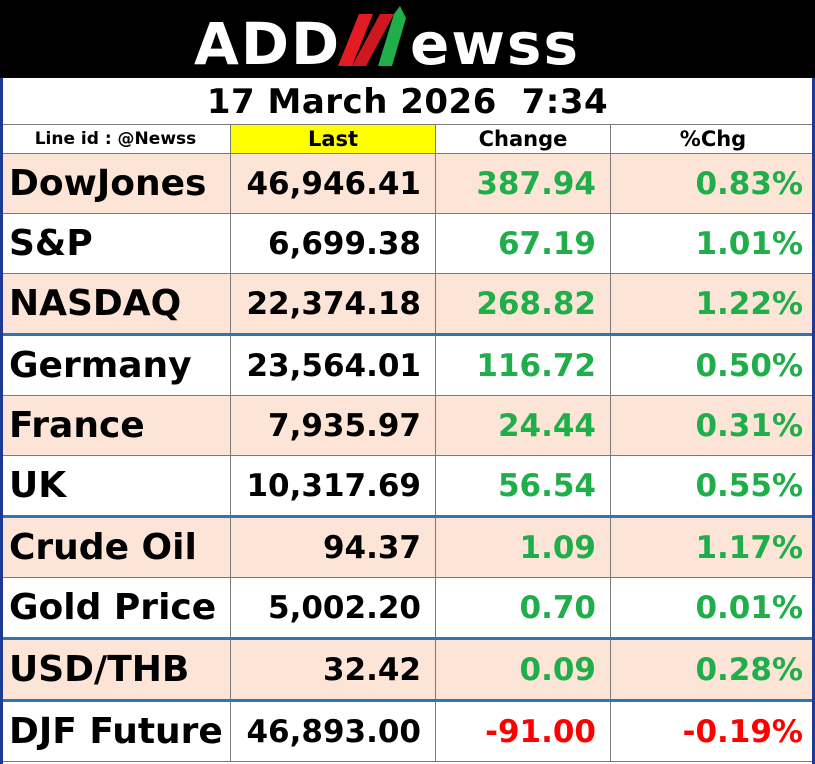 The width and height of the screenshot is (815, 764). What do you see at coordinates (267, 44) in the screenshot?
I see `logo-text-left: ADD` at bounding box center [267, 44].